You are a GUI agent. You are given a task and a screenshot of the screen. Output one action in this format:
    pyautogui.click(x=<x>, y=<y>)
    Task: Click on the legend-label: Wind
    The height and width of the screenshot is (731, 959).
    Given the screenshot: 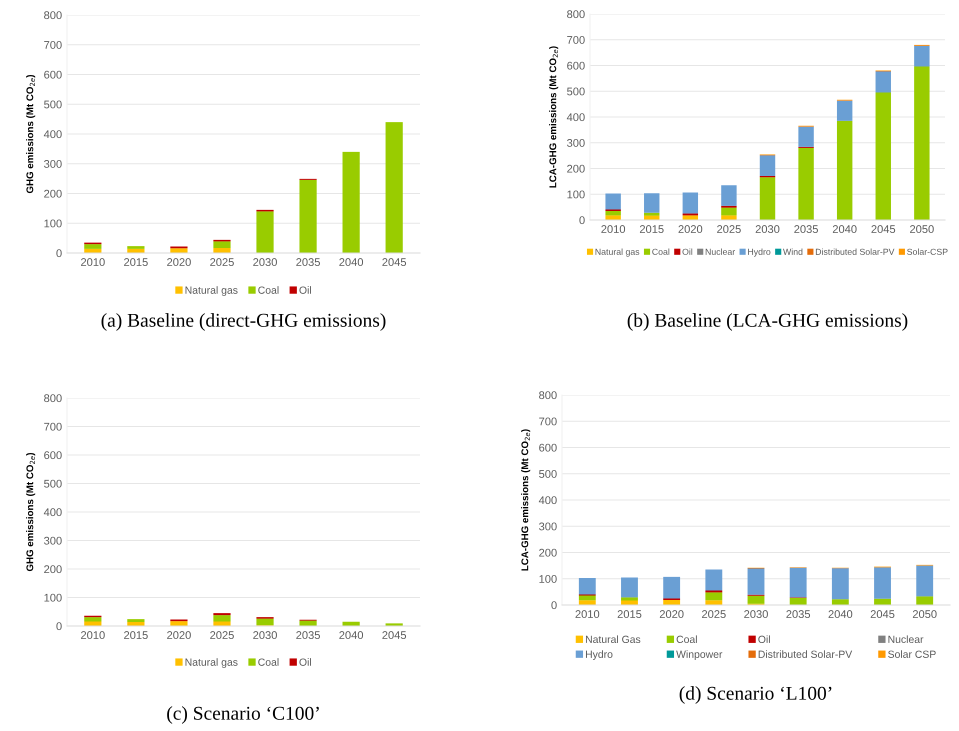 What is the action you would take?
    pyautogui.click(x=792, y=251)
    